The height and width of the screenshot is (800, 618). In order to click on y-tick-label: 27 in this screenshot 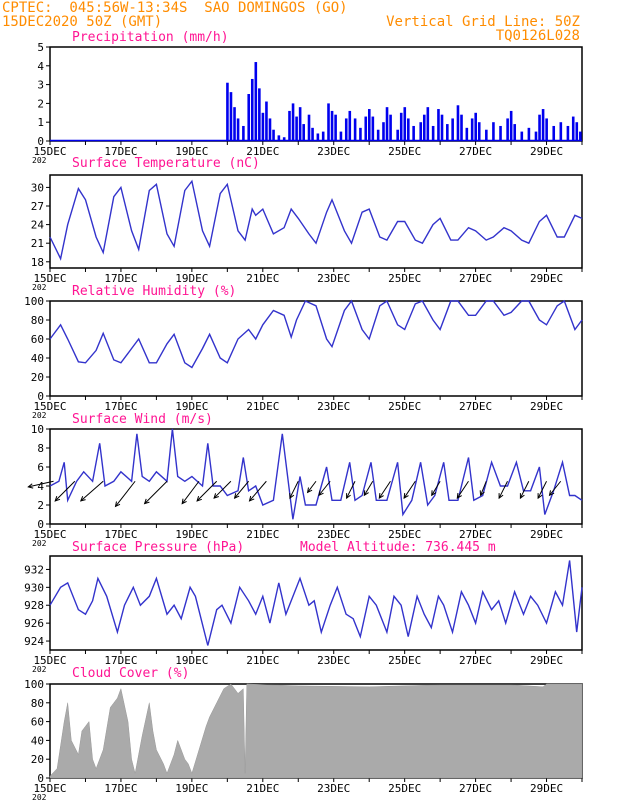, I will do `click(37, 206)`.